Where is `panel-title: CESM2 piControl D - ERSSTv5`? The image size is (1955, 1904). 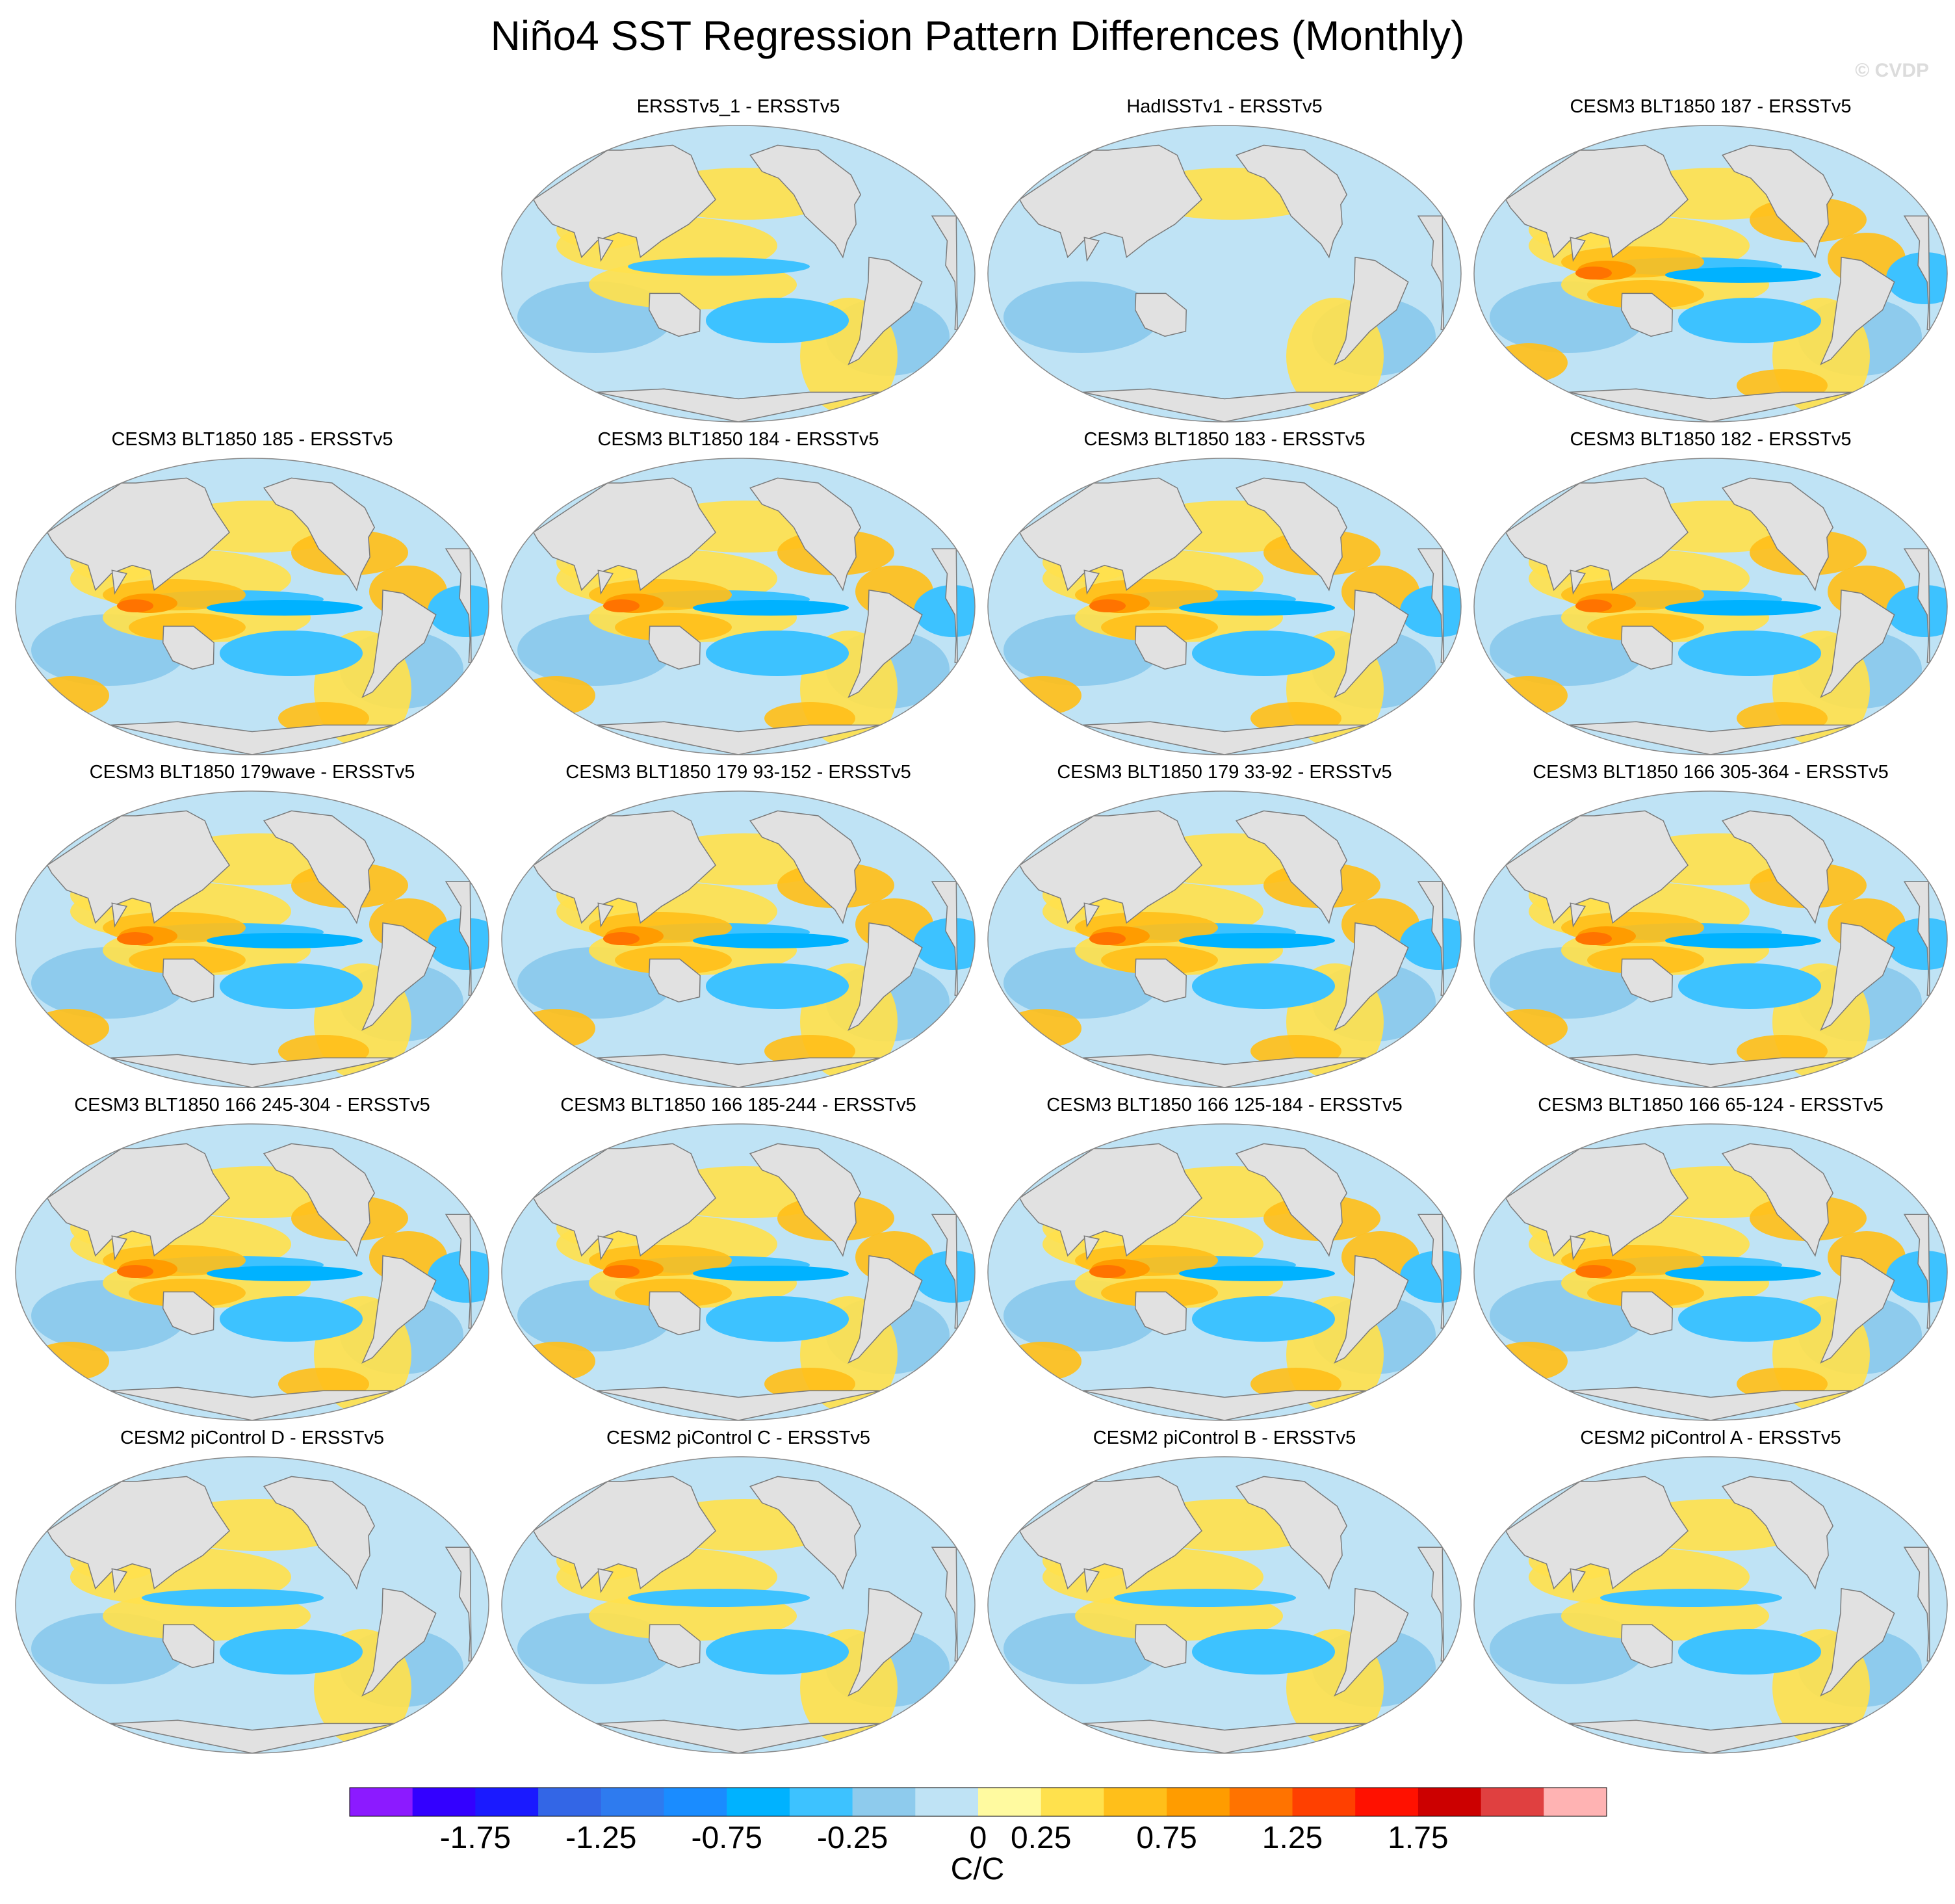 panel-title: CESM2 piControl D - ERSSTv5 is located at coordinates (252, 1438).